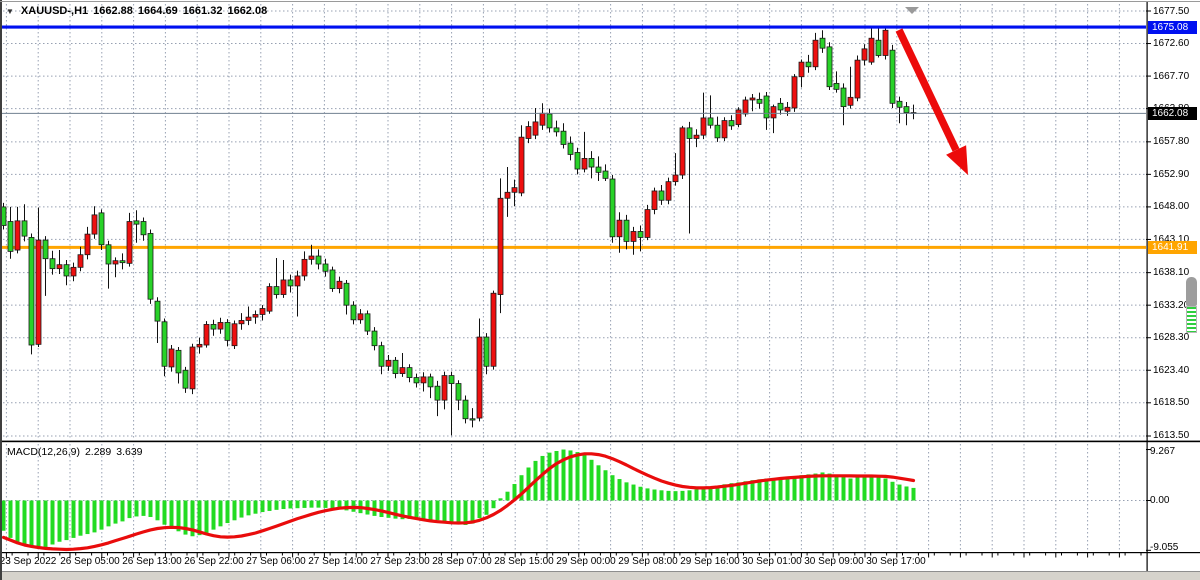  Describe the element at coordinates (710, 561) in the screenshot. I see `time-axis-label: 29 Sep 16:00` at that location.